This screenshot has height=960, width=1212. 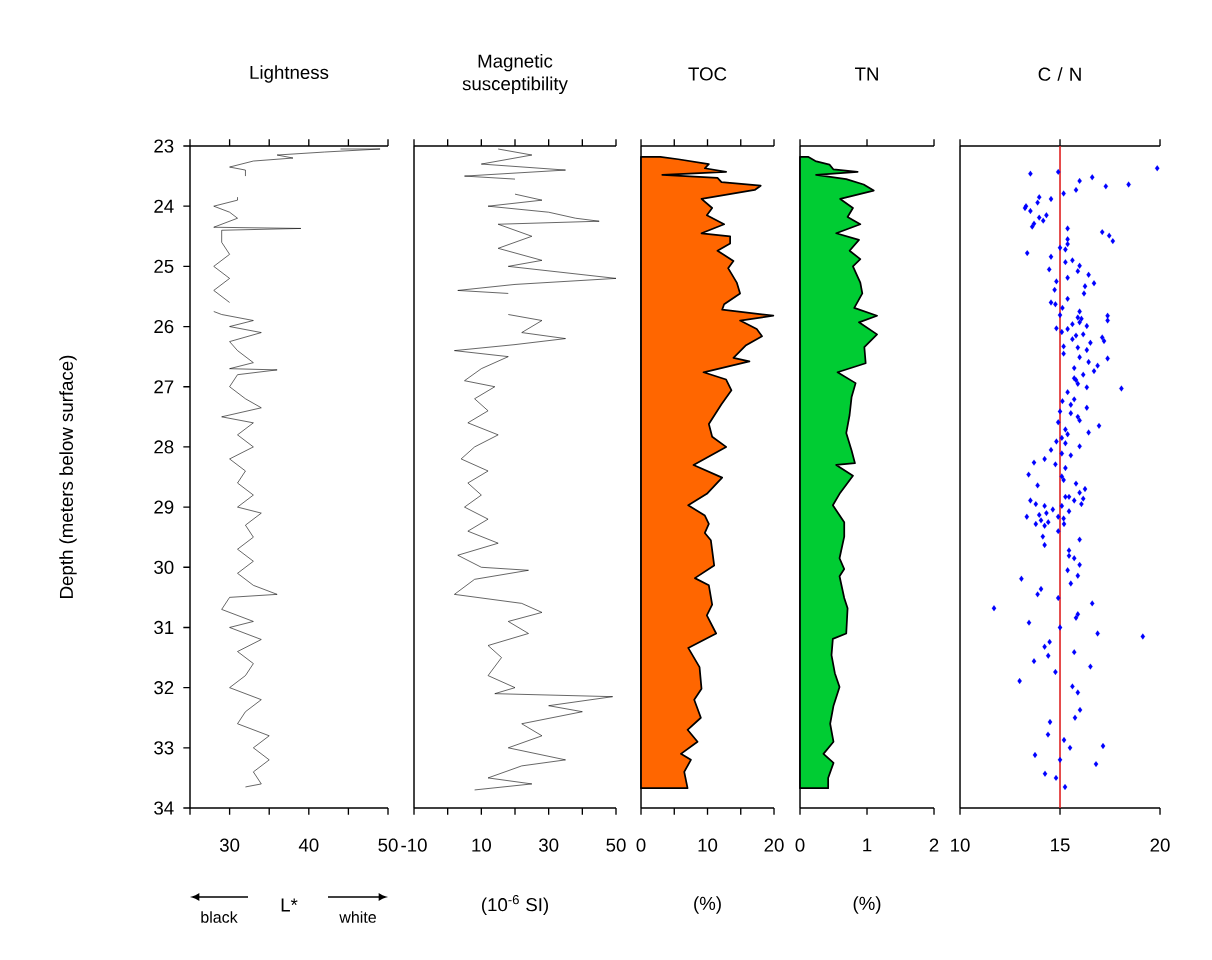 I want to click on chart-title: TOC, so click(x=707, y=74).